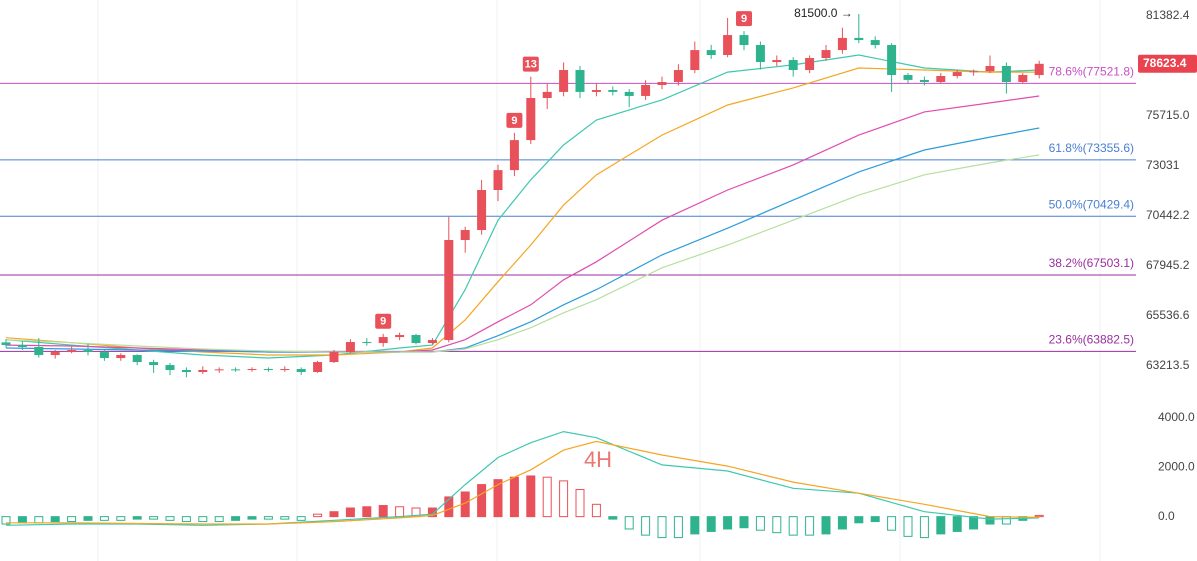 This screenshot has width=1197, height=561. Describe the element at coordinates (1163, 165) in the screenshot. I see `y-tick-label: 73031` at that location.